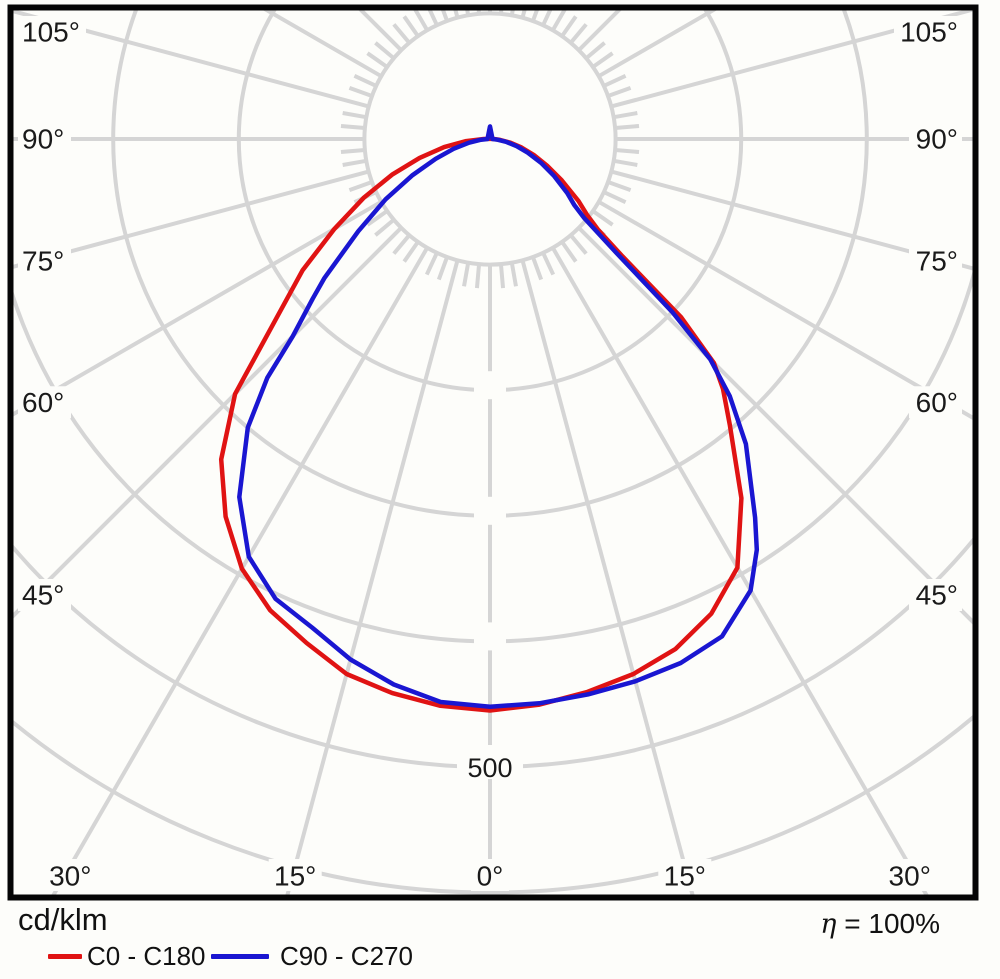  What do you see at coordinates (888, 923) in the screenshot?
I see `eta-value: = 100%` at bounding box center [888, 923].